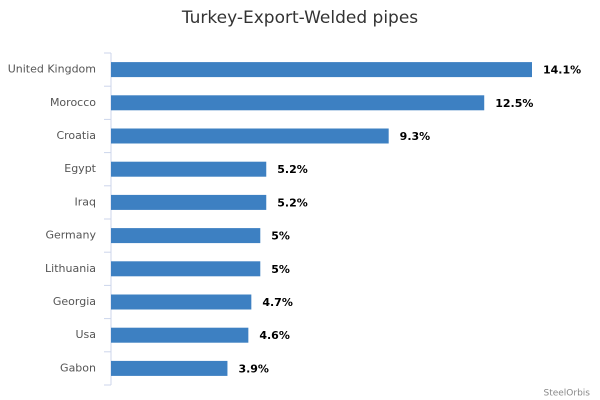  Describe the element at coordinates (253, 368) in the screenshot. I see `value-label: 3.9%` at that location.